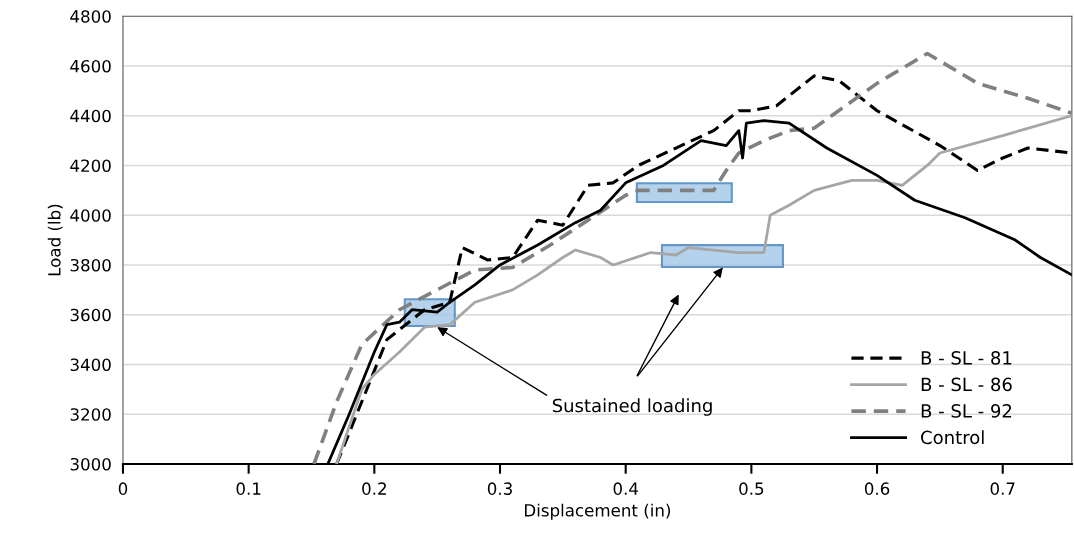 The width and height of the screenshot is (1074, 558). What do you see at coordinates (374, 488) in the screenshot?
I see `x-tick-label: 0.2` at bounding box center [374, 488].